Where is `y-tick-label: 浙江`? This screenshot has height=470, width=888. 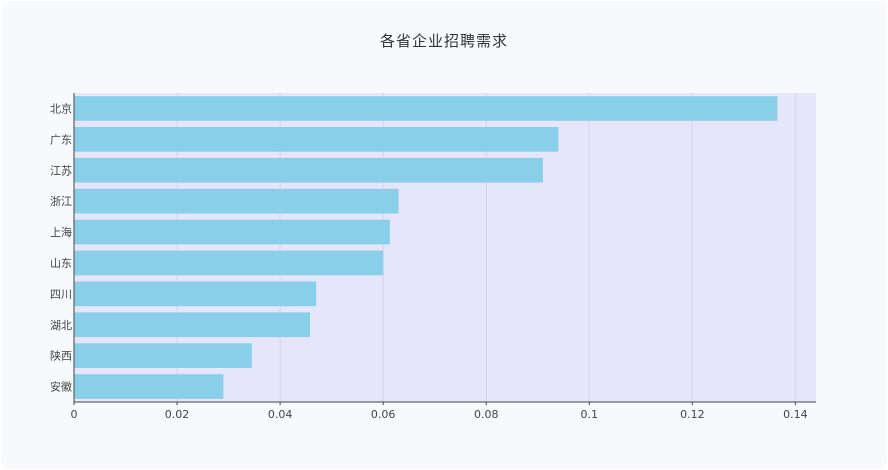 y-tick-label: 浙江 is located at coordinates (61, 201).